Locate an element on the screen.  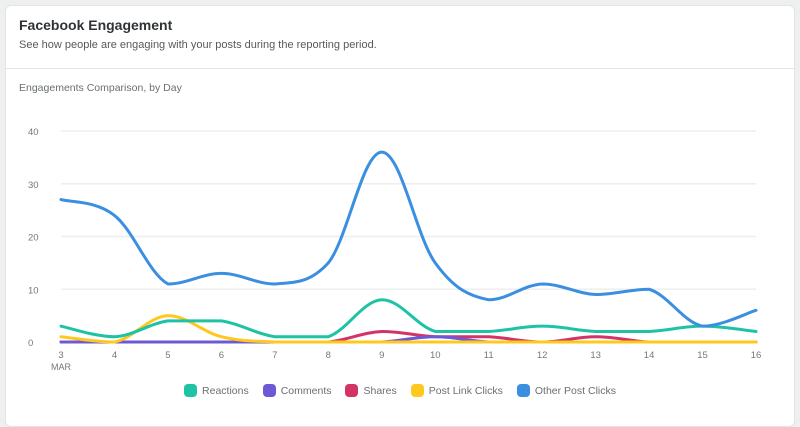
reactions-swatch-icon is located at coordinates (191, 390).